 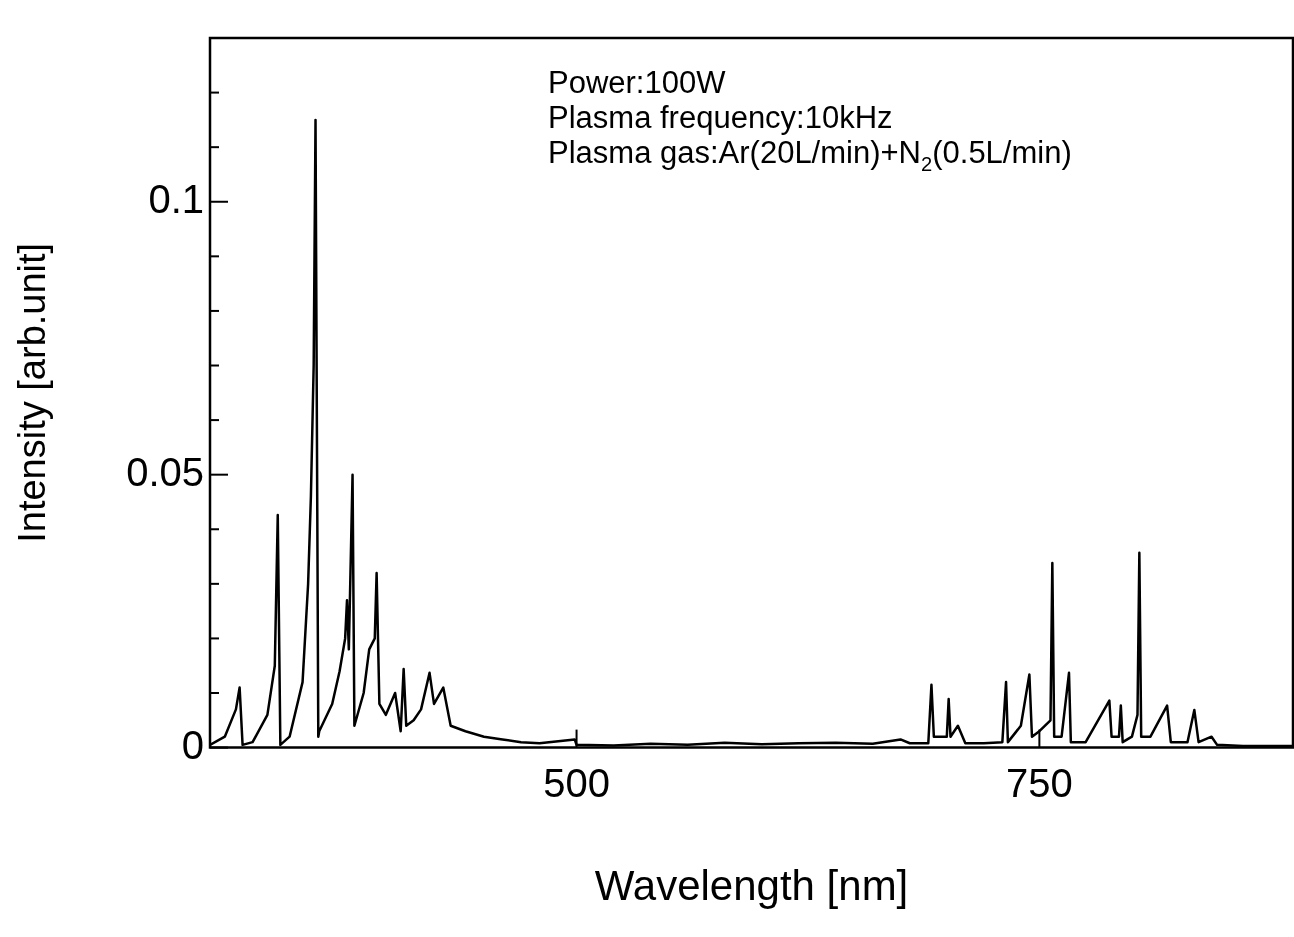 I want to click on x-tick-label: 750, so click(x=1039, y=782).